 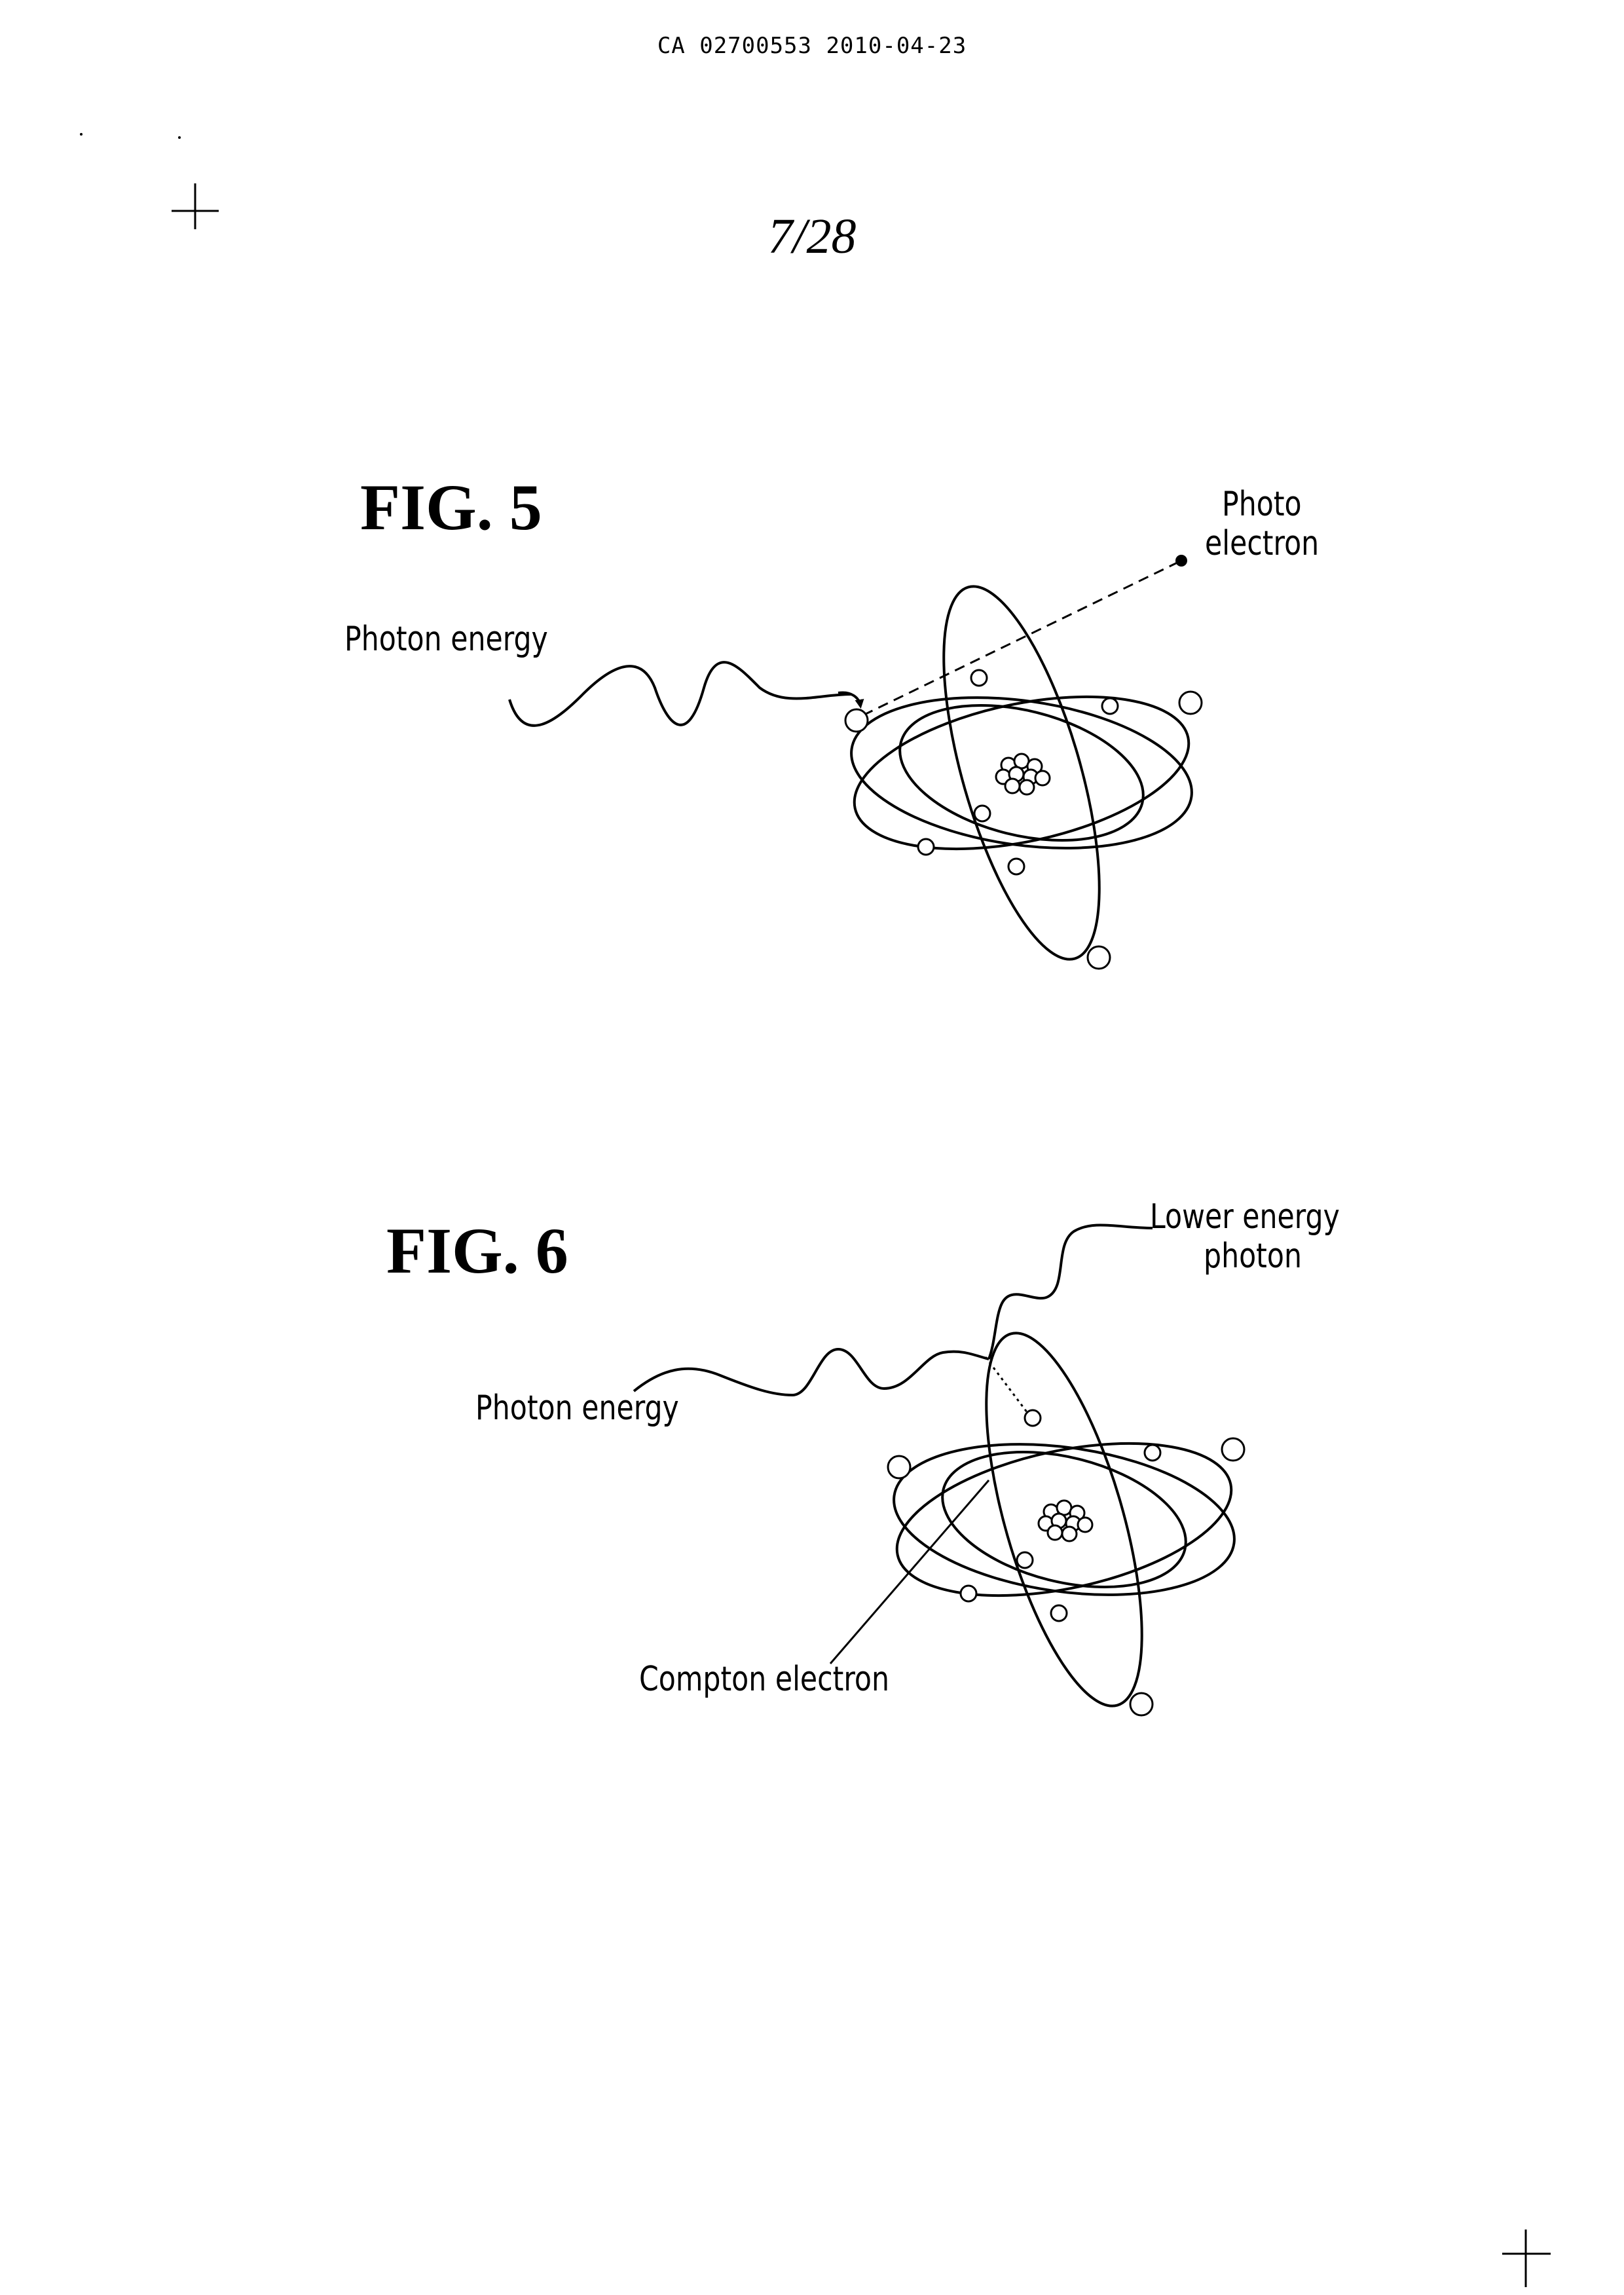 I want to click on fig6-diagram, so click(x=939, y=1473).